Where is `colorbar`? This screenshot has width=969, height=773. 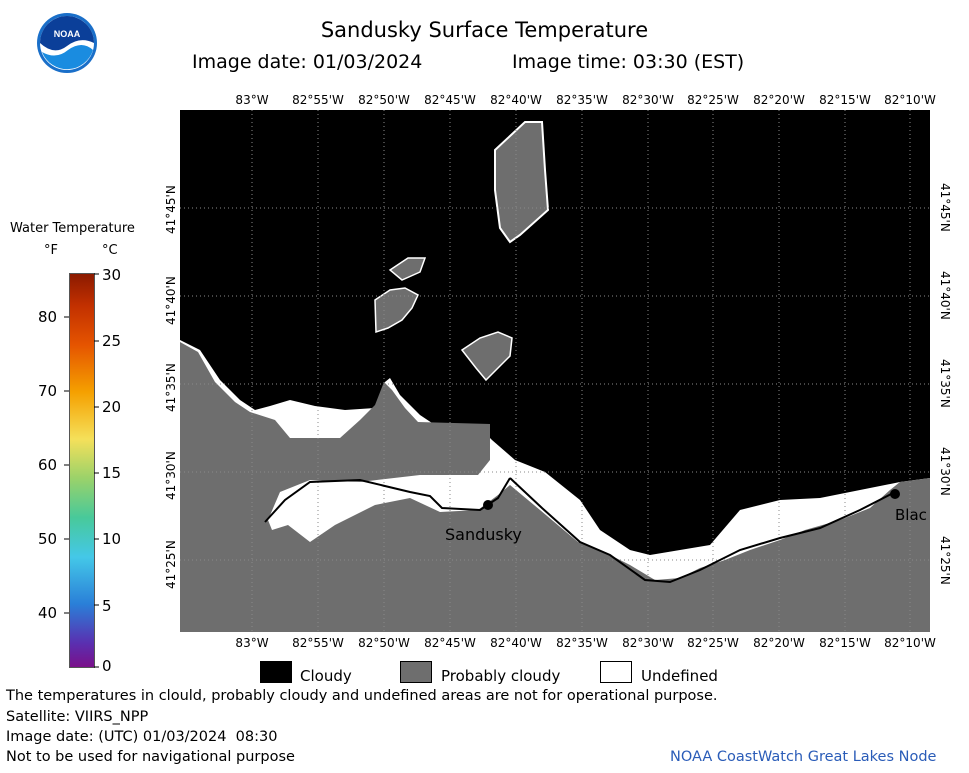 colorbar is located at coordinates (82, 470).